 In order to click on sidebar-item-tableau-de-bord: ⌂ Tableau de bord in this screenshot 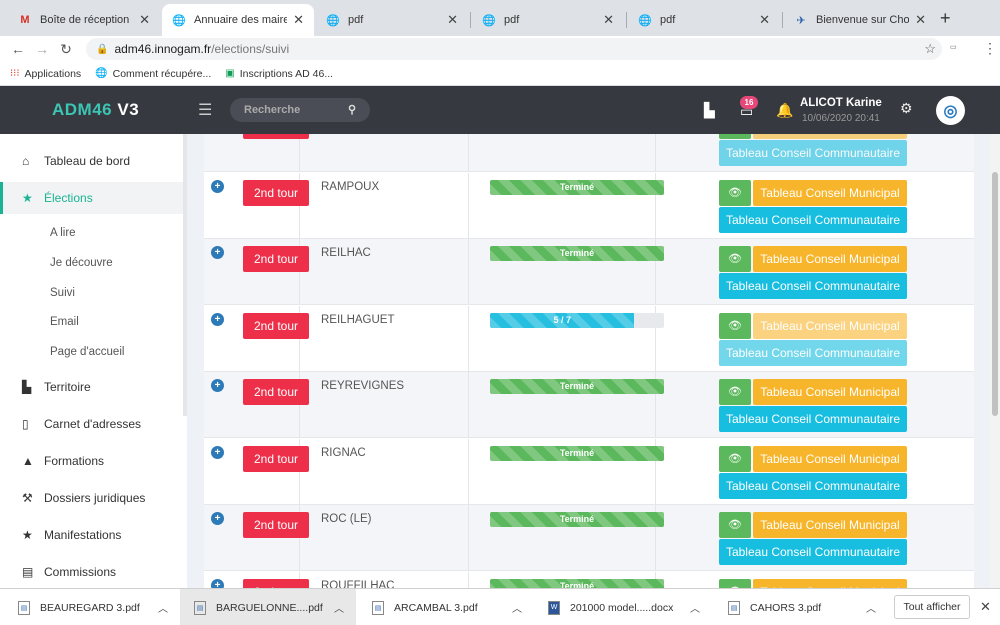, I will do `click(76, 161)`.